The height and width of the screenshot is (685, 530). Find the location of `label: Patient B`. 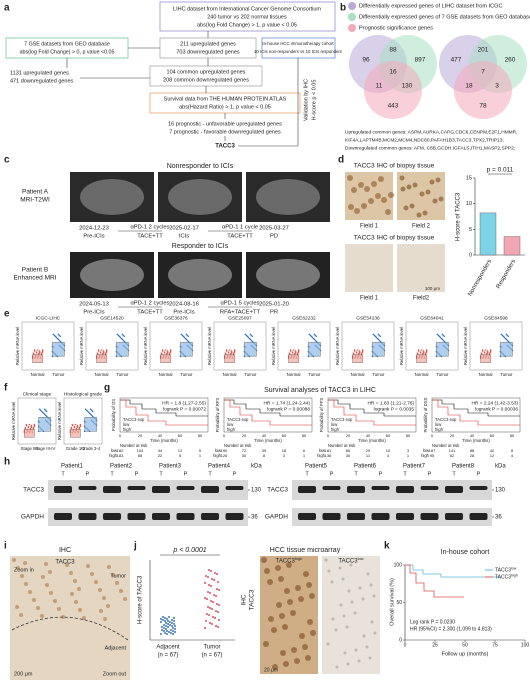

label: Patient B is located at coordinates (35, 270).